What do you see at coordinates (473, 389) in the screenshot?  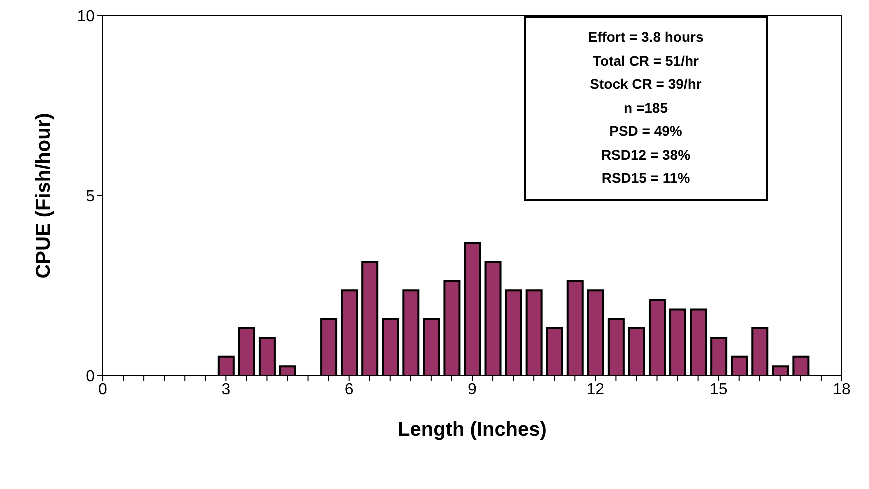 I see `x-tick-label: 9` at bounding box center [473, 389].